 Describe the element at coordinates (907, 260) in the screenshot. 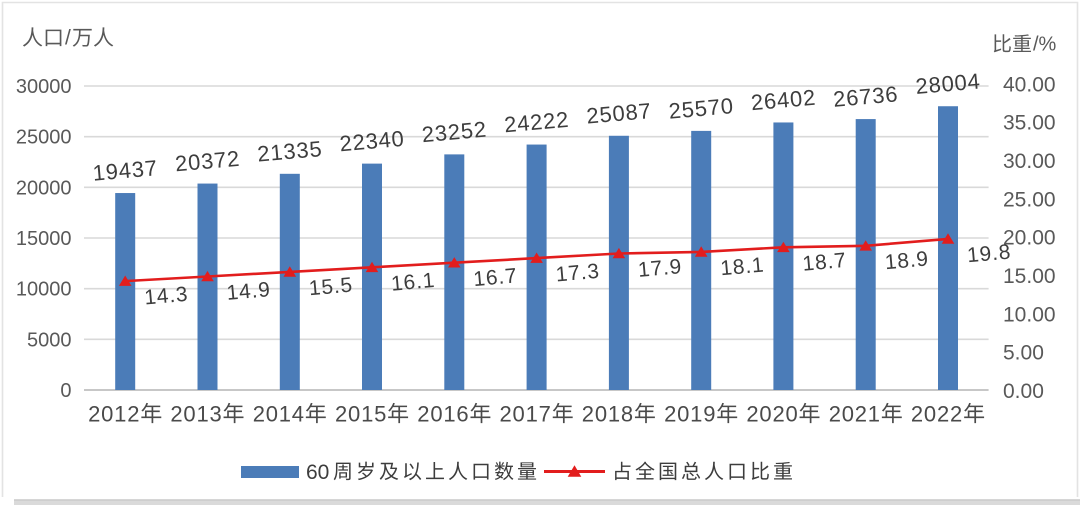

I see `svg-text: 18.9` at that location.